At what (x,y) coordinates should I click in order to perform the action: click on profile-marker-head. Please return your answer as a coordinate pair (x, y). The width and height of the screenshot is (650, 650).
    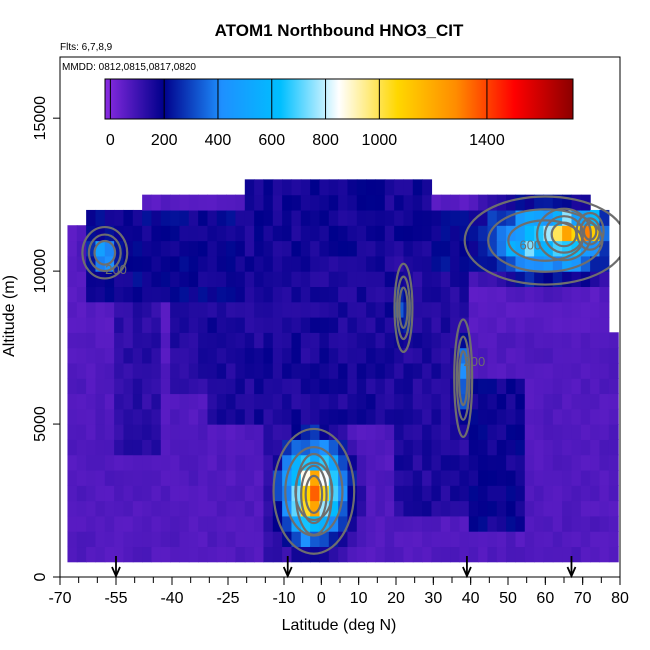
    Looking at the image, I should click on (467, 572).